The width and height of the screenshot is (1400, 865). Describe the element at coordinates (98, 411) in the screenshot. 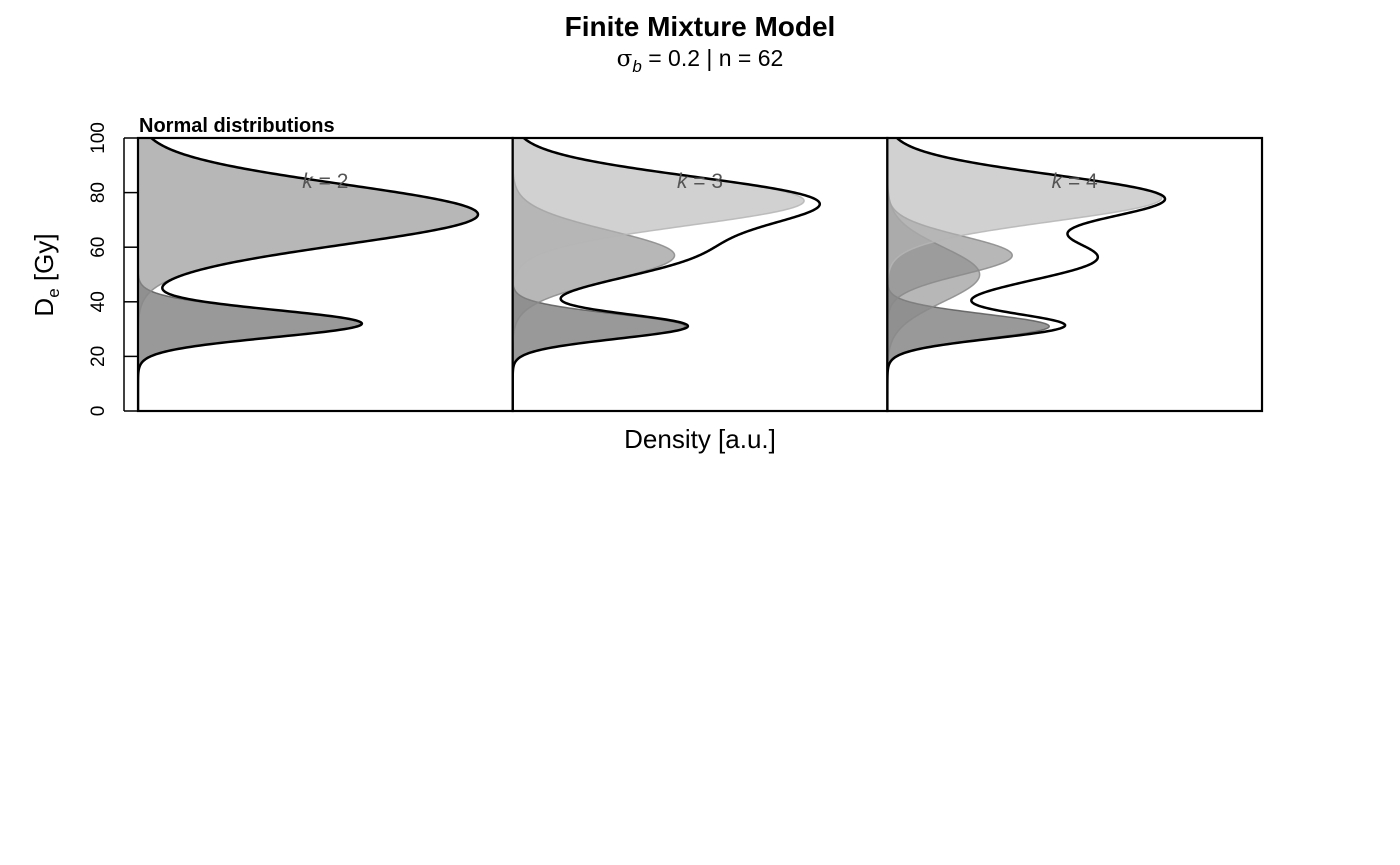

I see `y-tick-label-0: 0` at that location.